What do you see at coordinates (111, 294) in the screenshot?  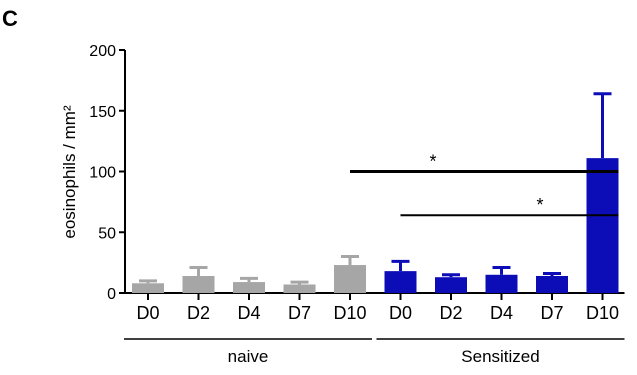 I see `y-tick-label: 0` at bounding box center [111, 294].